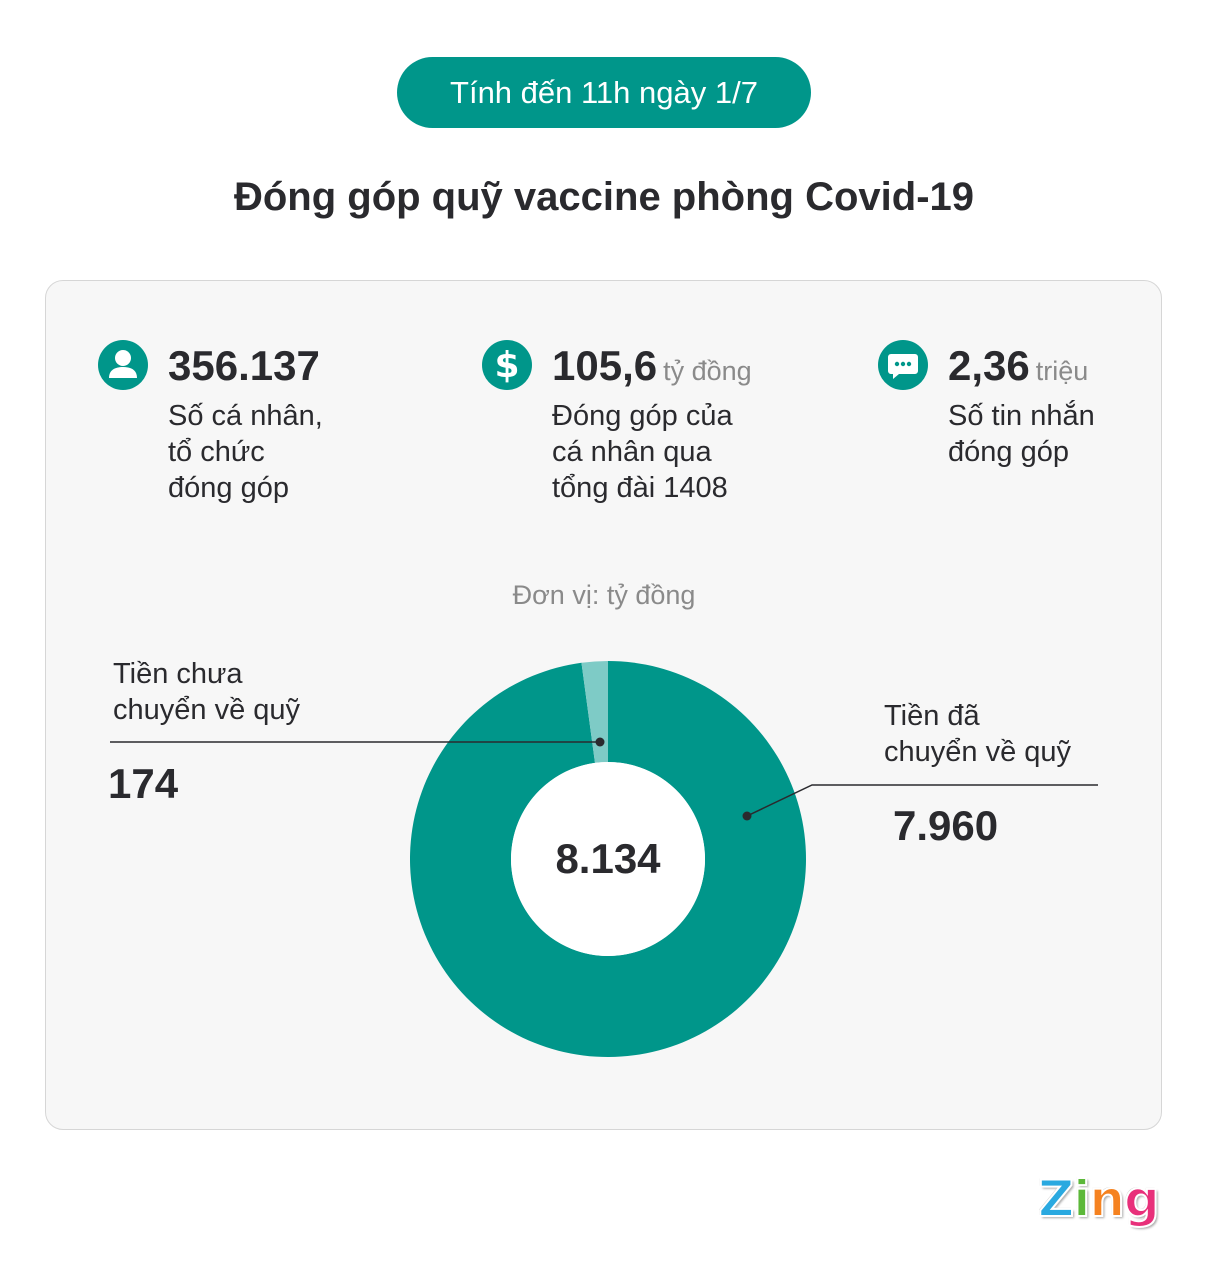  What do you see at coordinates (642, 452) in the screenshot?
I see `stat-description: Đóng góp của cá nhân qua tổng đài 1408` at bounding box center [642, 452].